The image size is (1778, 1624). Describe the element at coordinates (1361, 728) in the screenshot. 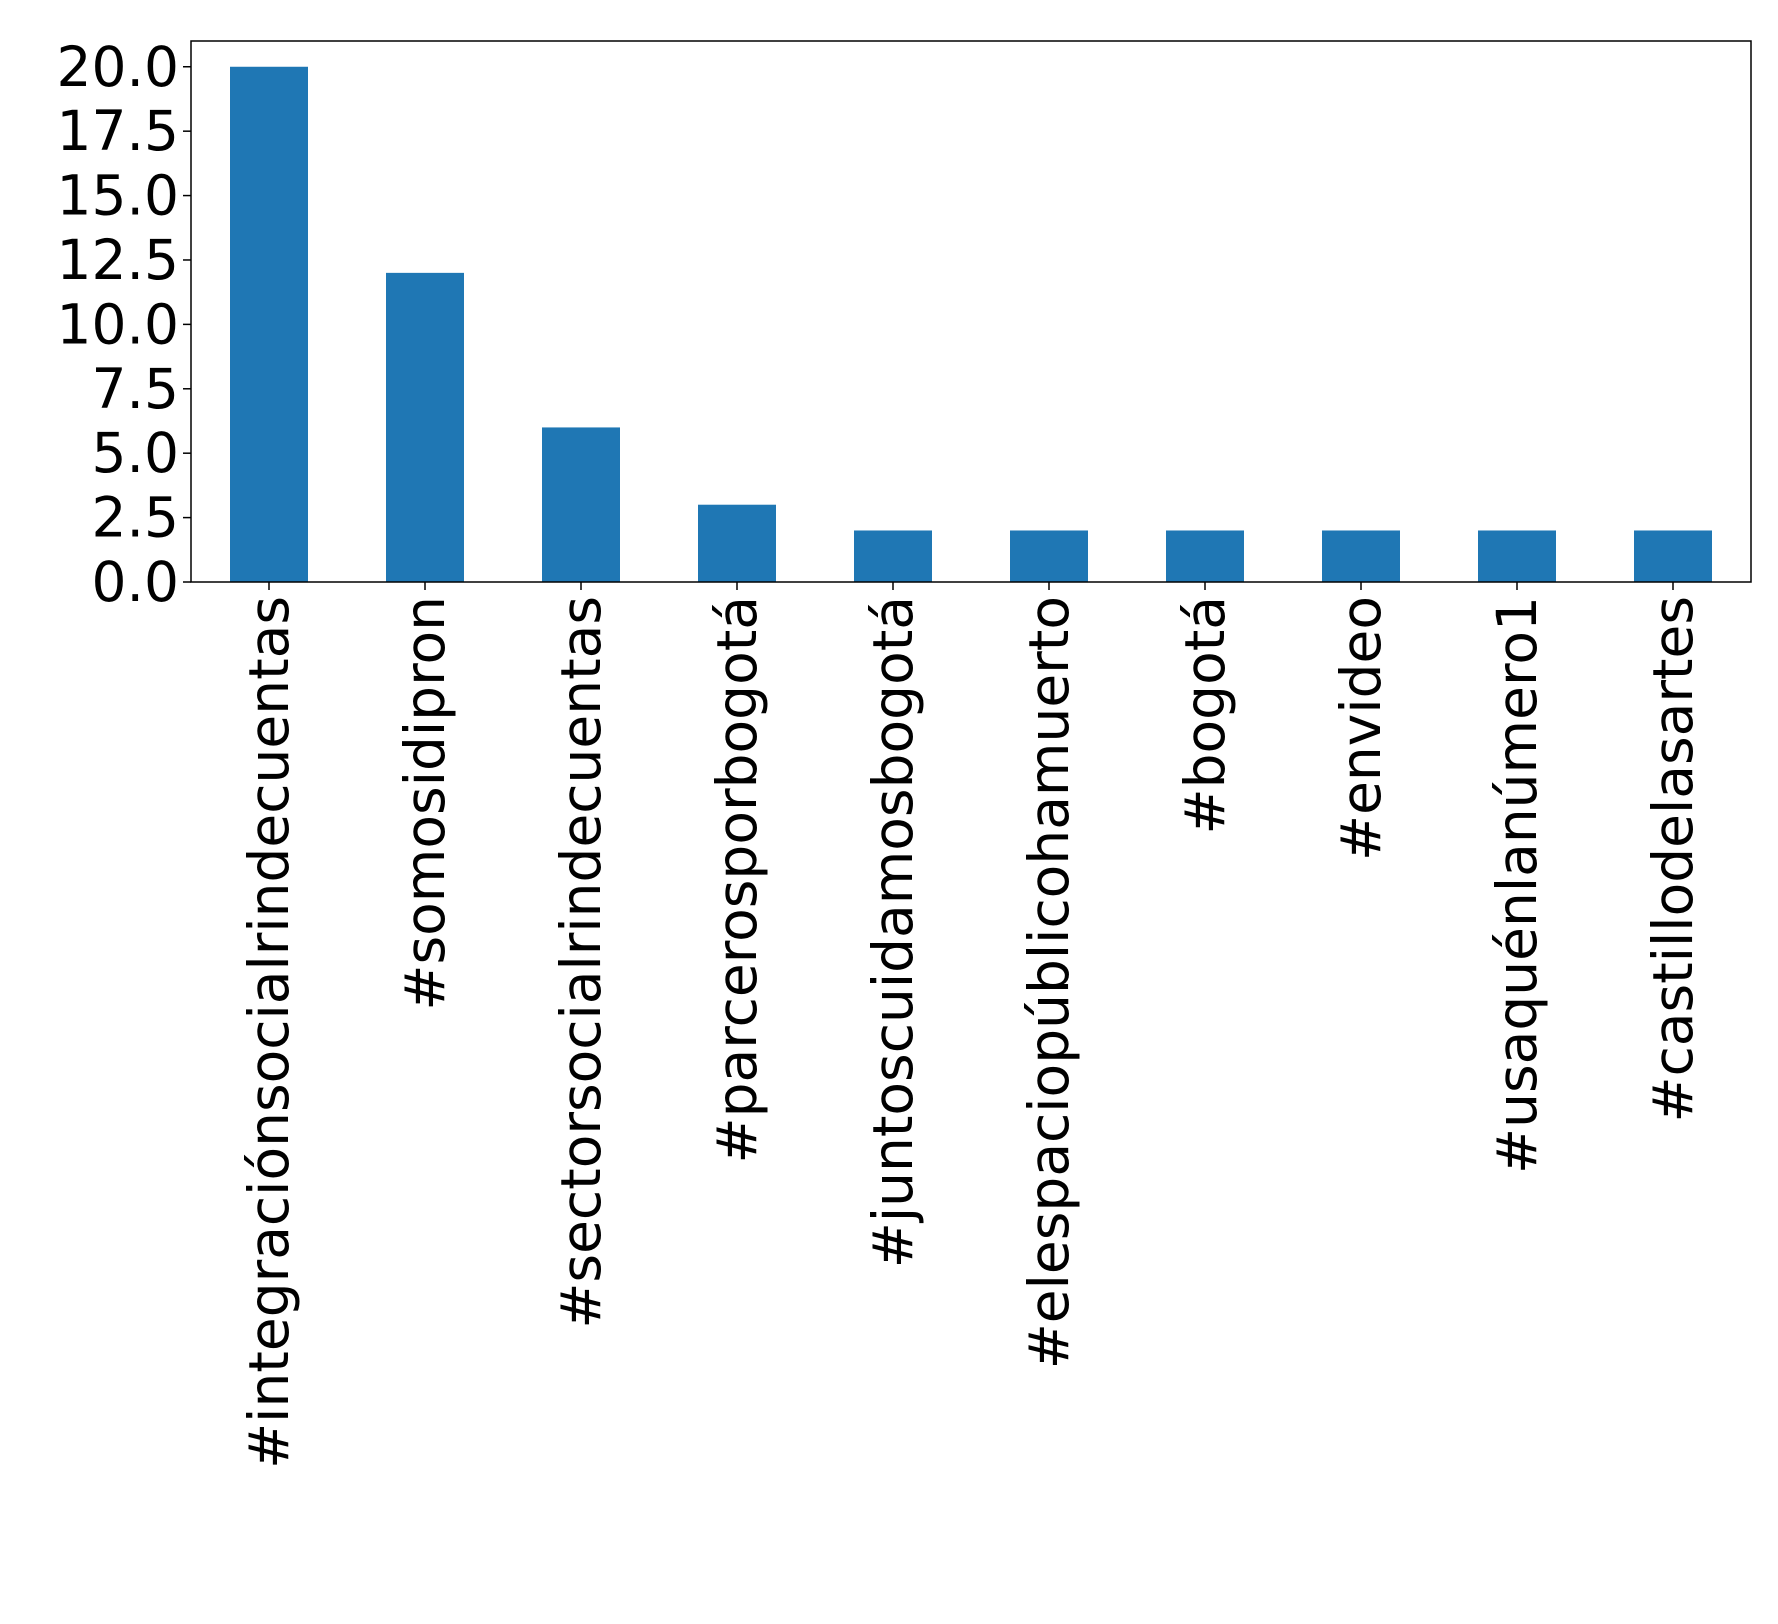

I see `x-tick-label: #envideo` at that location.